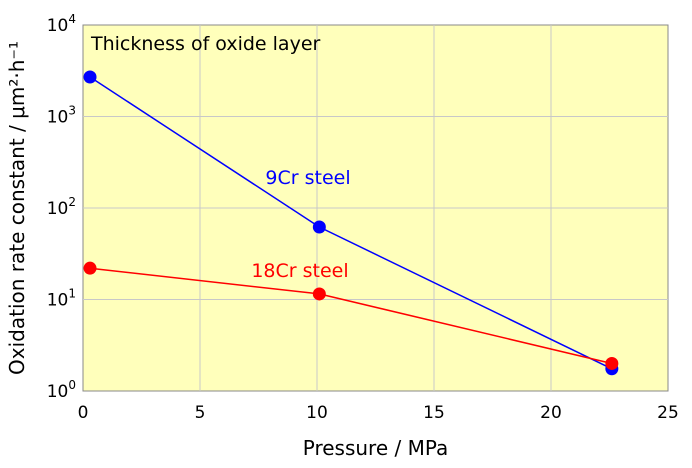 The image size is (692, 468). Describe the element at coordinates (378, 413) in the screenshot. I see `x-tick-labels: 0 5 10 15 20 25` at that location.